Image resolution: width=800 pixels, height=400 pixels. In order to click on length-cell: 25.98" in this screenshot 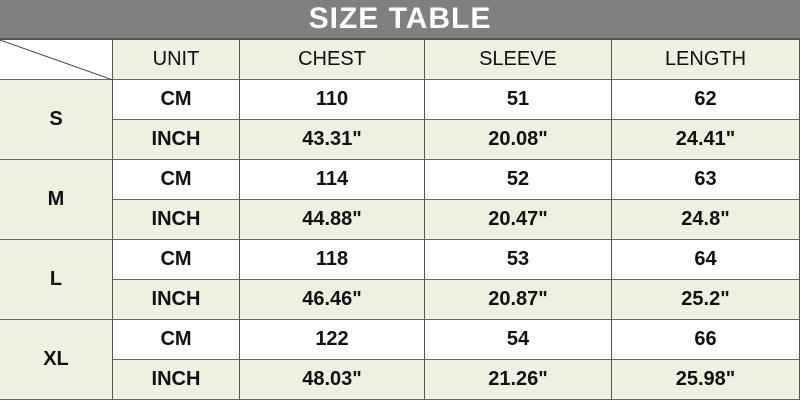, I will do `click(706, 380)`.